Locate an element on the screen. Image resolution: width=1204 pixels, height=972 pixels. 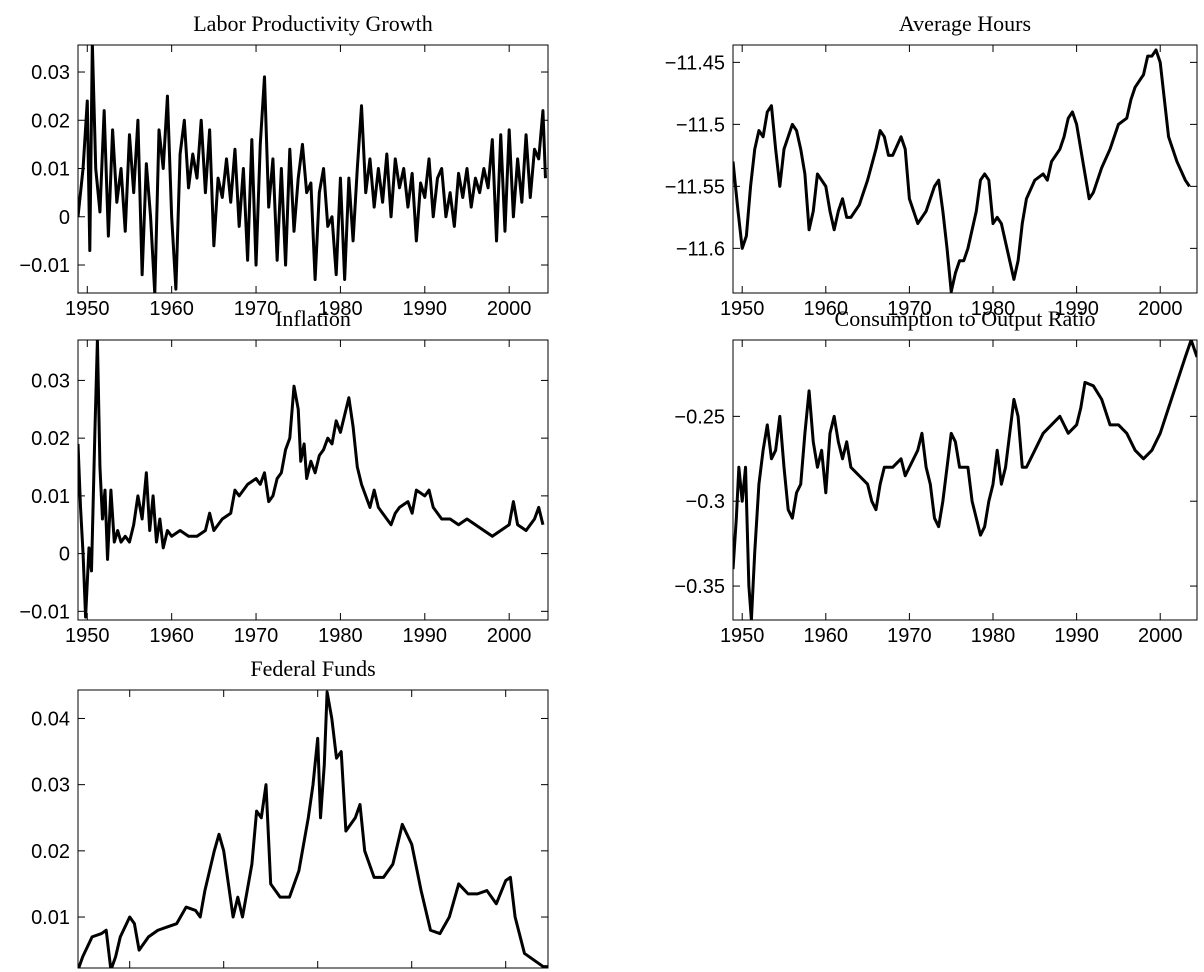
y-tick-label: −11.5 is located at coordinates (700, 125).